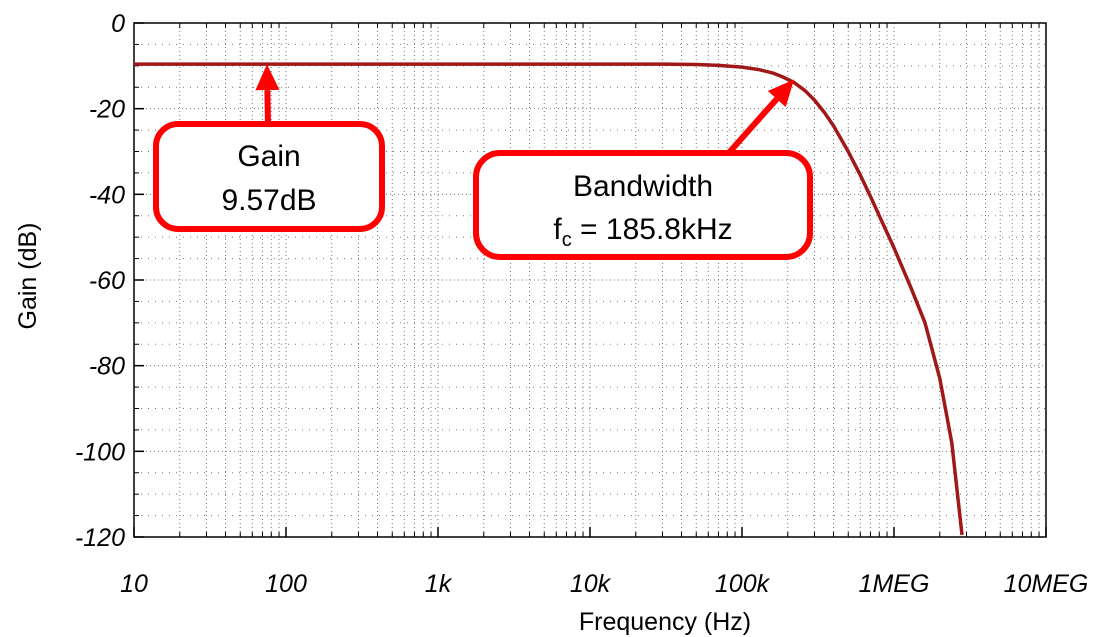  Describe the element at coordinates (665, 622) in the screenshot. I see `x-axis-title: Frequency (Hz)` at that location.